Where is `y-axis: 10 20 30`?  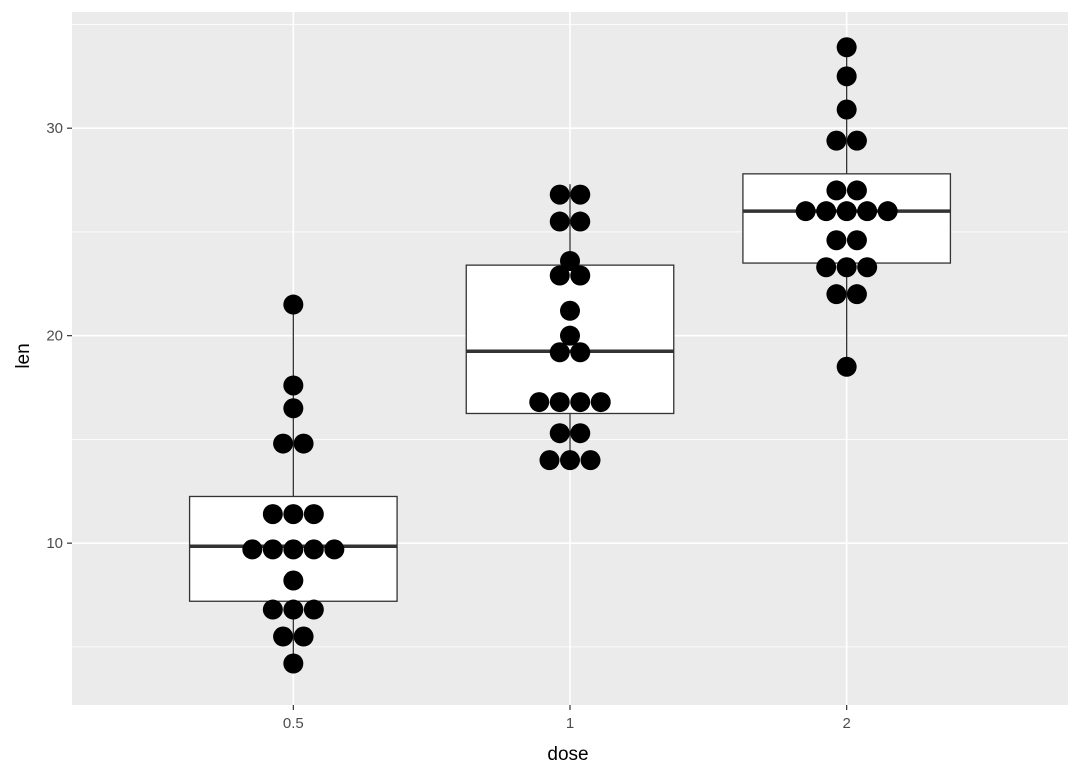
y-axis: 10 20 30 is located at coordinates (59, 336).